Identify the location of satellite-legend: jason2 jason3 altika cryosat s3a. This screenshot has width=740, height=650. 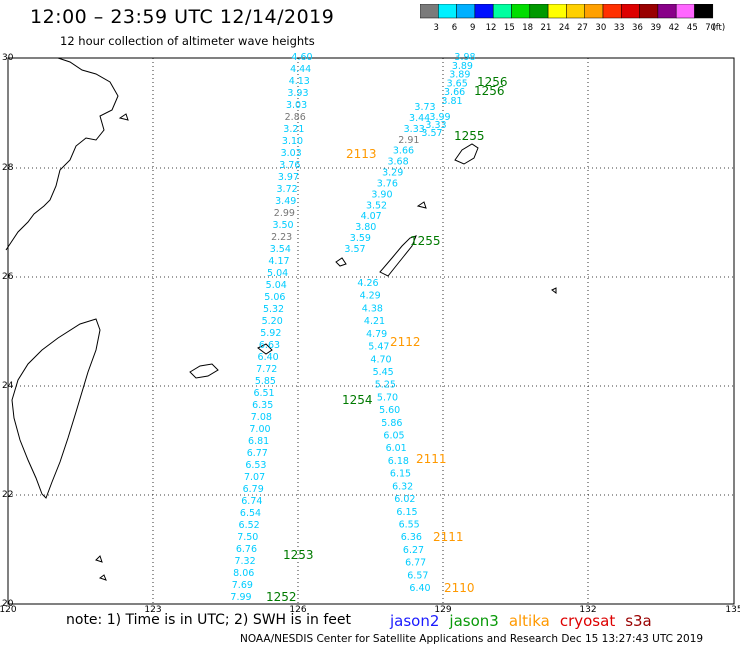
(526, 621).